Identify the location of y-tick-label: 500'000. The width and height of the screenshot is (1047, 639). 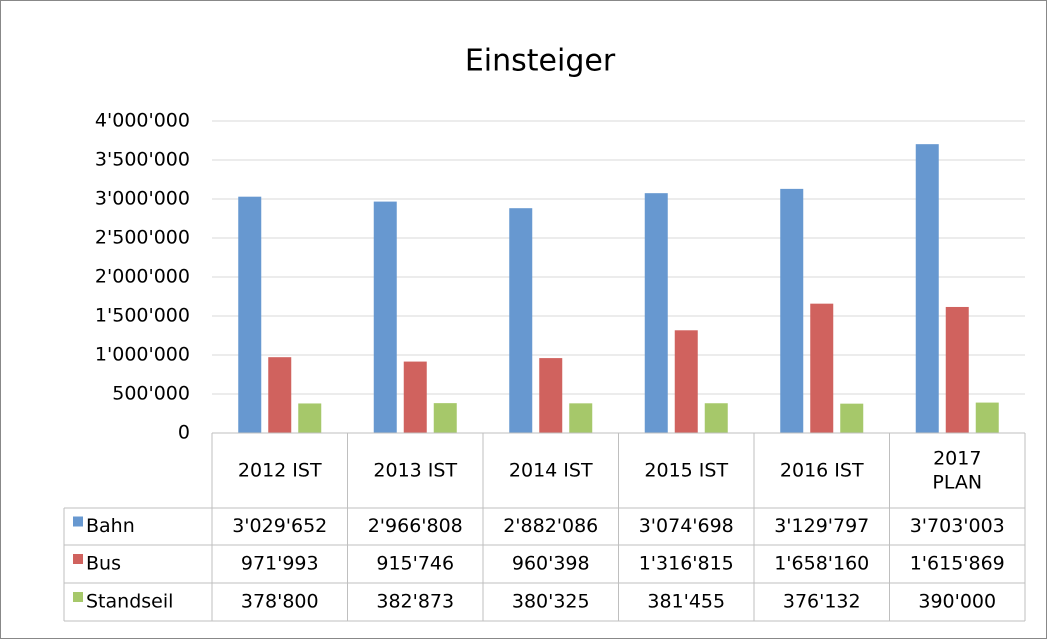
(151, 394).